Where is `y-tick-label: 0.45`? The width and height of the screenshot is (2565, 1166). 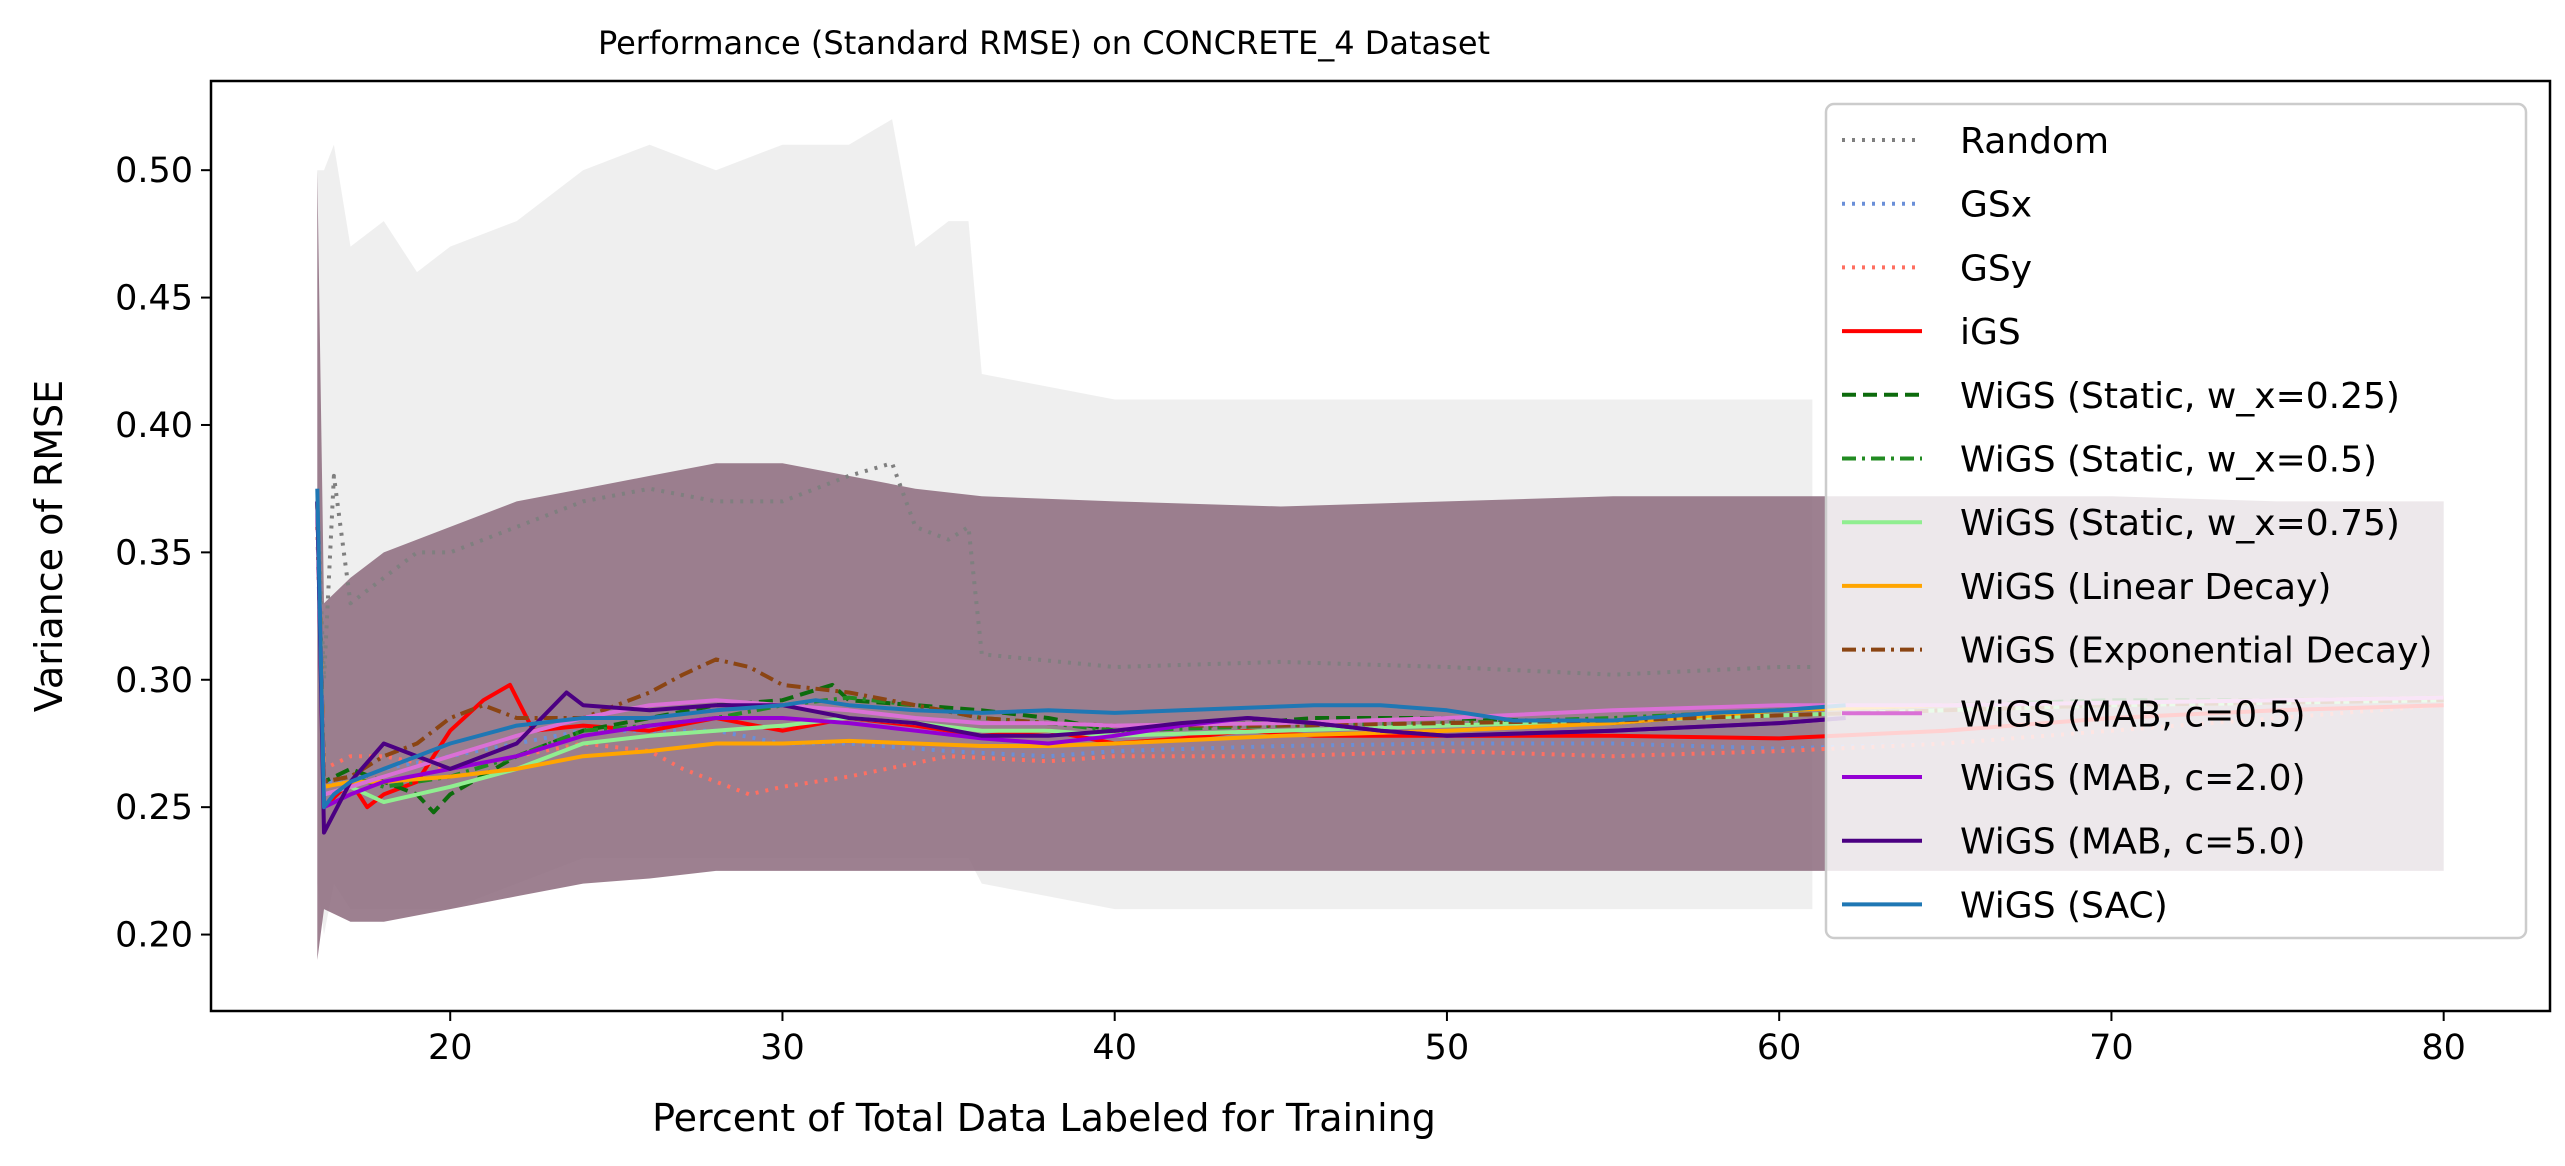 y-tick-label: 0.45 is located at coordinates (154, 299).